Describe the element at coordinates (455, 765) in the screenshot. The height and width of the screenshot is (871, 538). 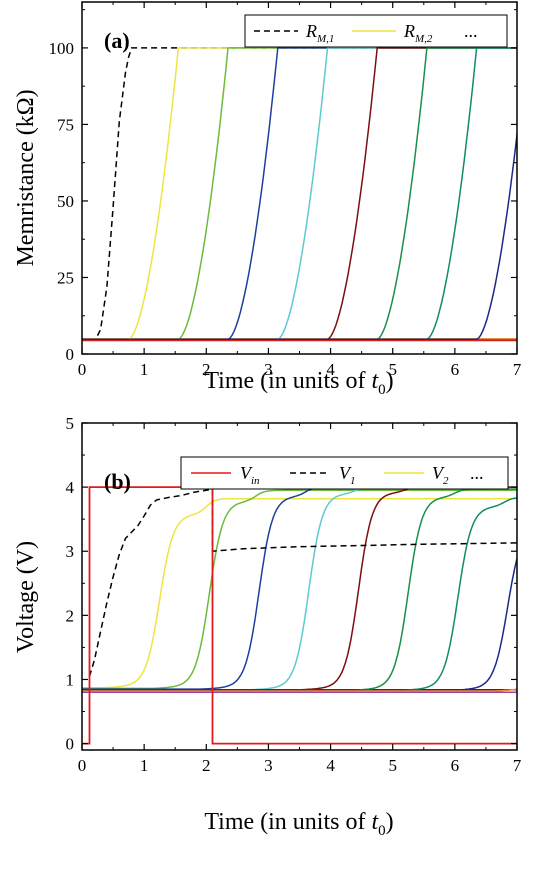
I see `panel-b-x-tick-label: 6` at that location.